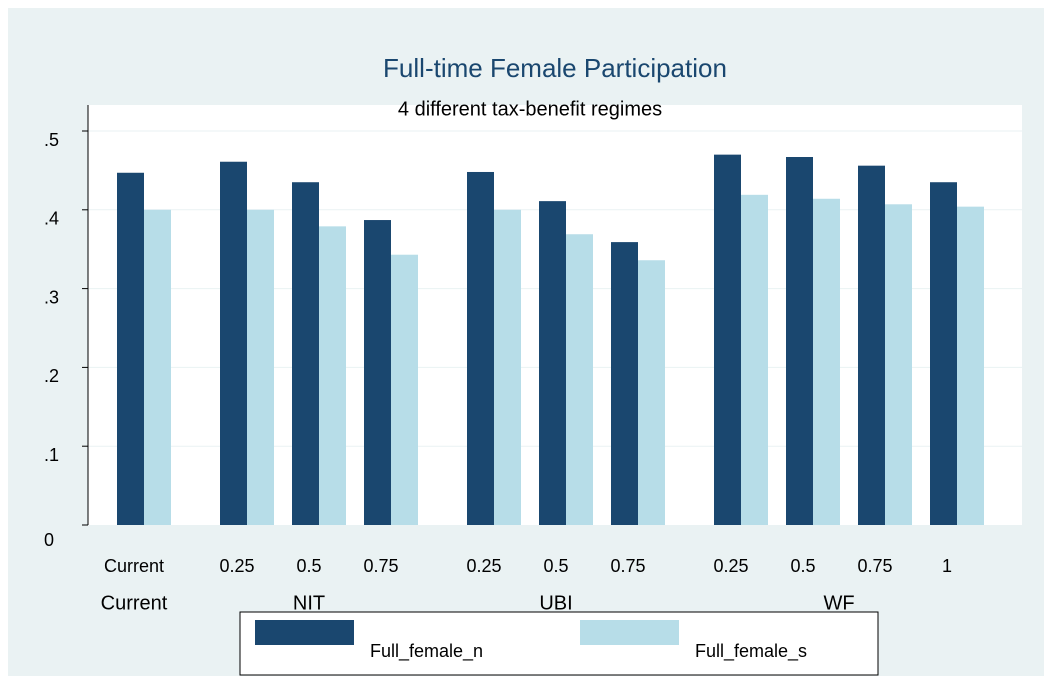 This screenshot has width=1052, height=687. What do you see at coordinates (838, 603) in the screenshot?
I see `group-label: WF` at bounding box center [838, 603].